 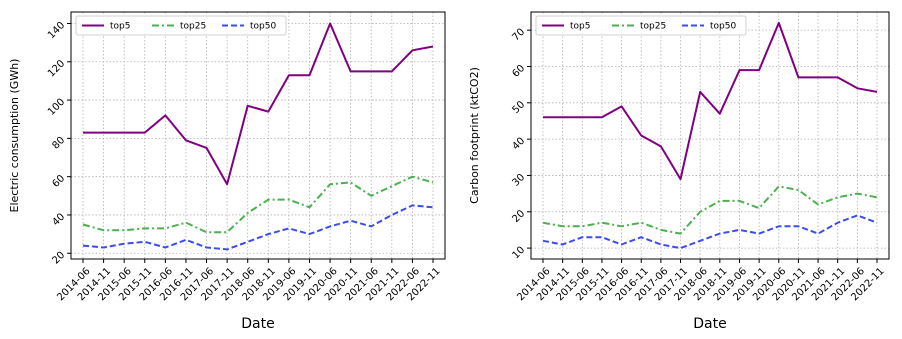 What do you see at coordinates (14, 136) in the screenshot?
I see `y-axis-label: Electric consumption (GWh)` at bounding box center [14, 136].